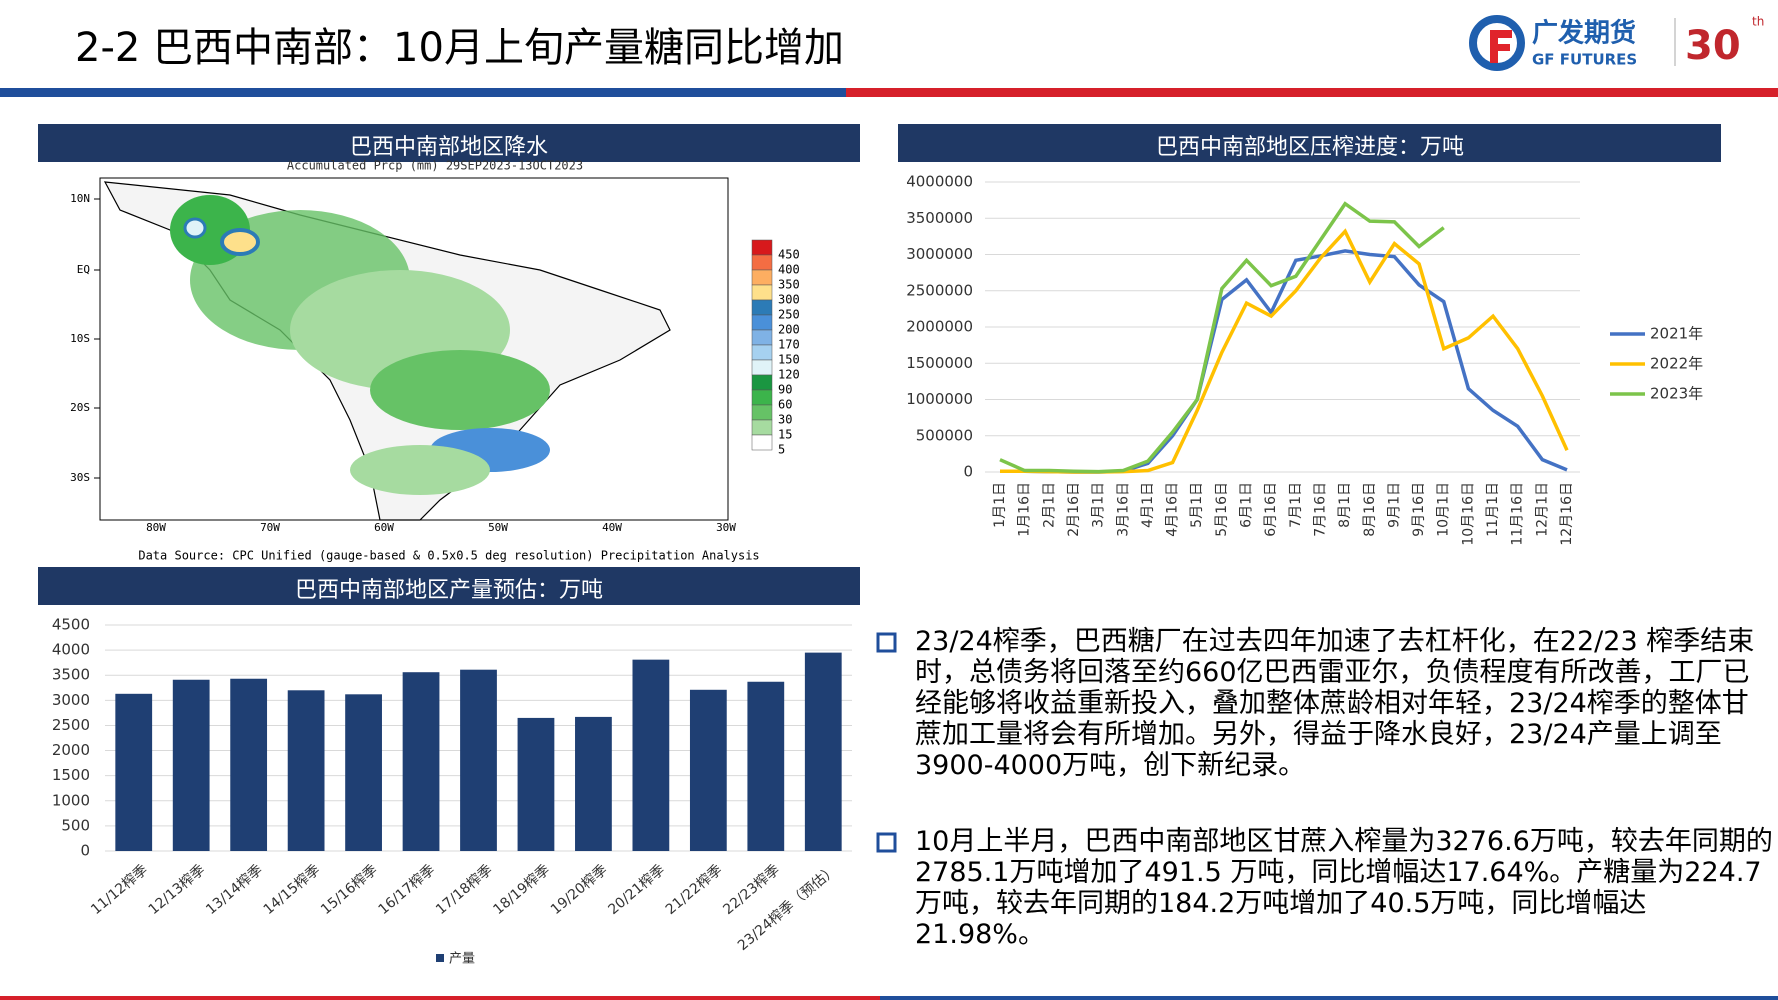 The image size is (1778, 1000). Describe the element at coordinates (636, 889) in the screenshot. I see `x-tick-label: 20/21榨季` at that location.